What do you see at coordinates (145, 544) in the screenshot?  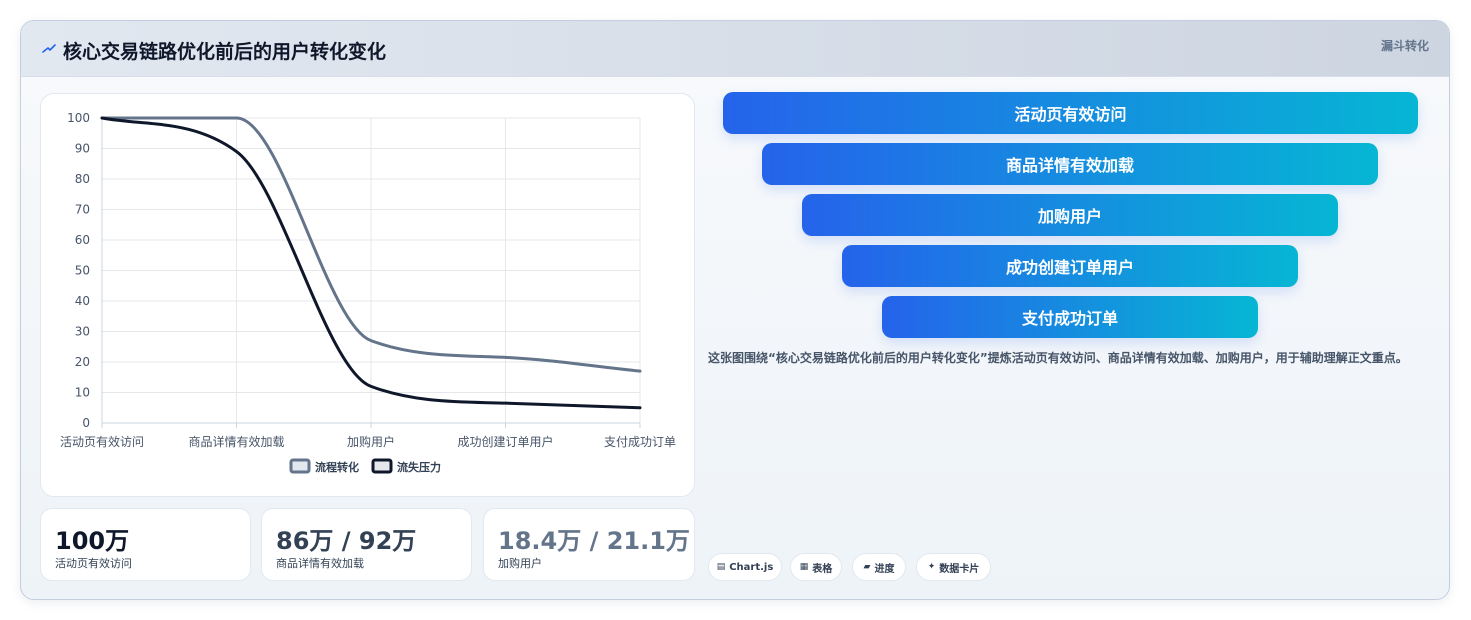 I see `stat-card-1: 100万 活动页有效访问` at bounding box center [145, 544].